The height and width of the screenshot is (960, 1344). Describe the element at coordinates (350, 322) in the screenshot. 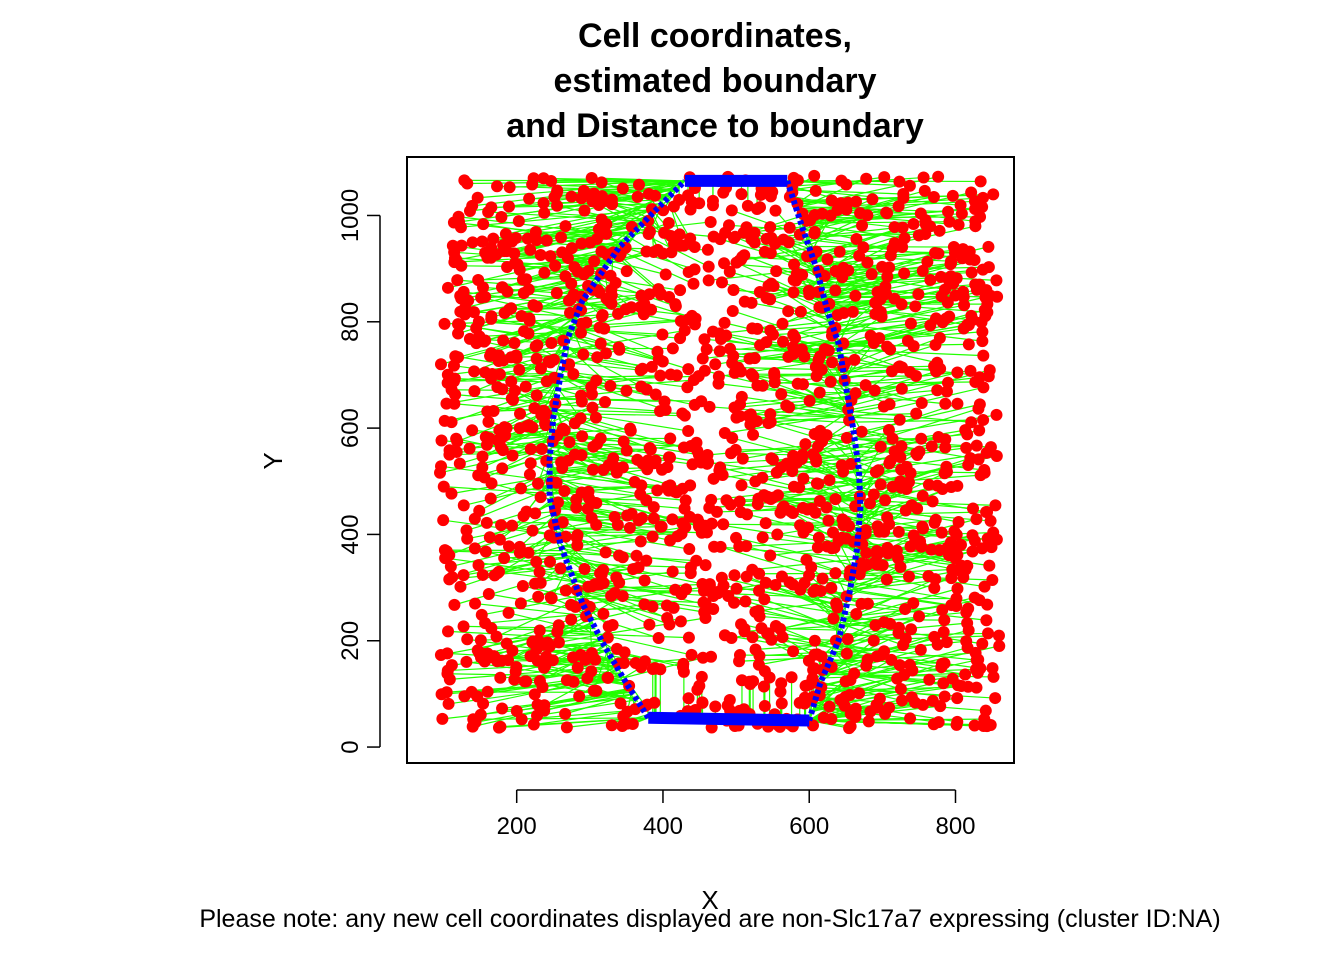

I see `y-tick-label: 800` at that location.